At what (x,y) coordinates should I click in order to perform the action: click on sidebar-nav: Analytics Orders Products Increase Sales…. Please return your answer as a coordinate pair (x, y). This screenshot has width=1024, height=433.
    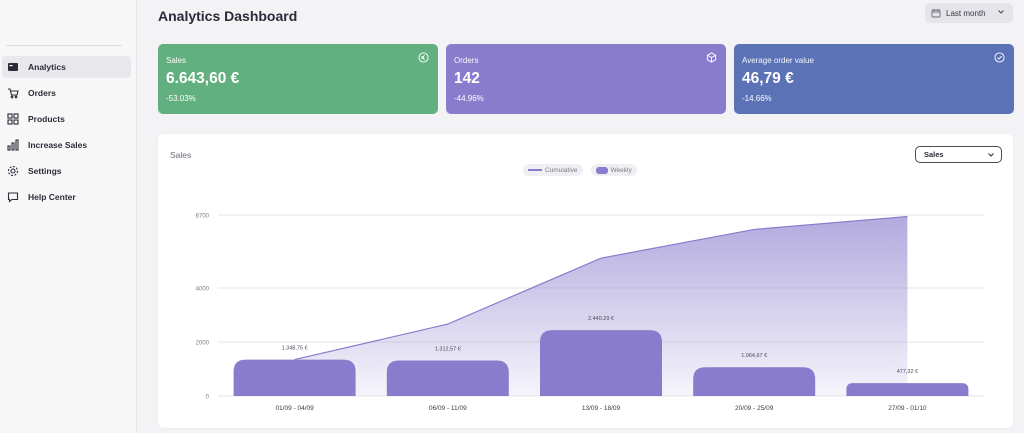
    Looking at the image, I should click on (68, 134).